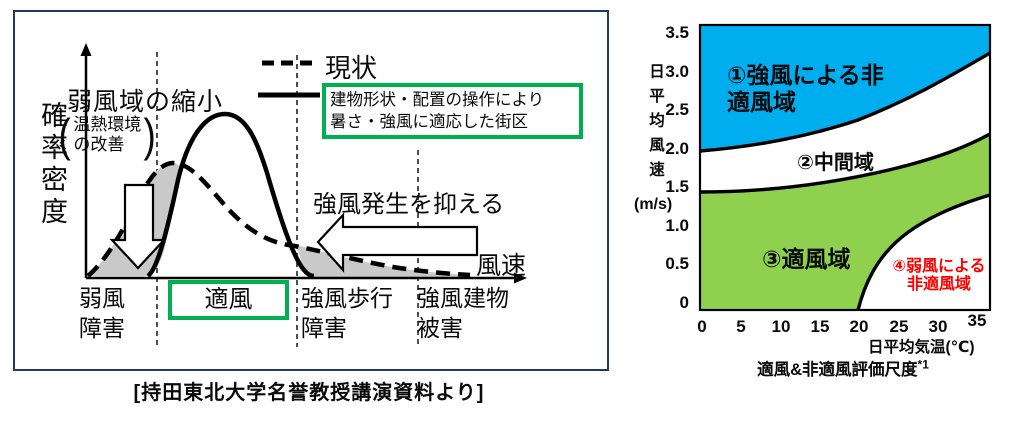  What do you see at coordinates (923, 252) in the screenshot?
I see `boundary-weak-wind` at bounding box center [923, 252].